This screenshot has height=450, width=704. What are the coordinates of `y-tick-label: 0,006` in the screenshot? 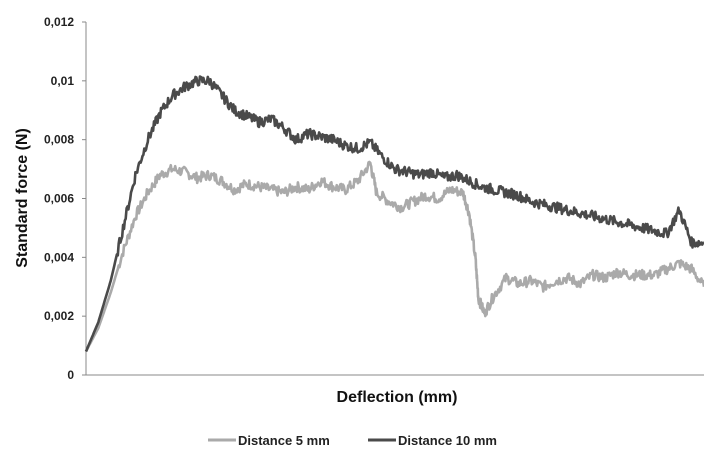 It's located at (59, 199).